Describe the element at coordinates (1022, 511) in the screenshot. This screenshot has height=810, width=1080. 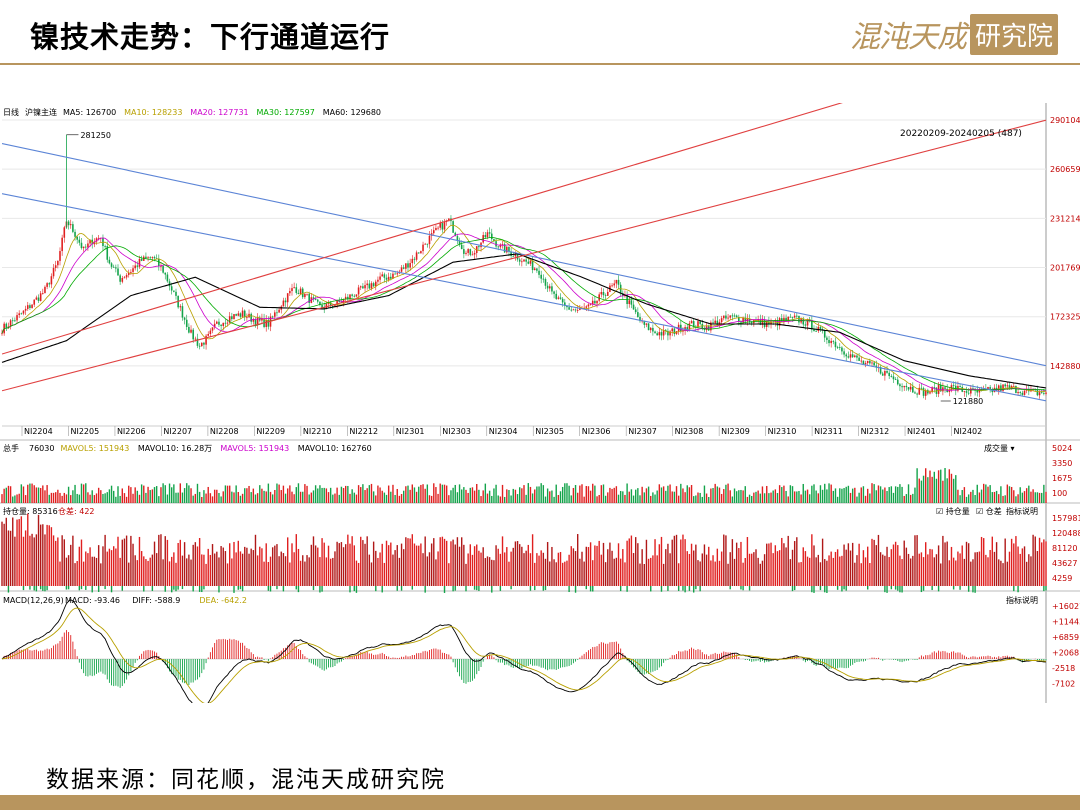
I see `oi-help-button: 指标说明` at that location.